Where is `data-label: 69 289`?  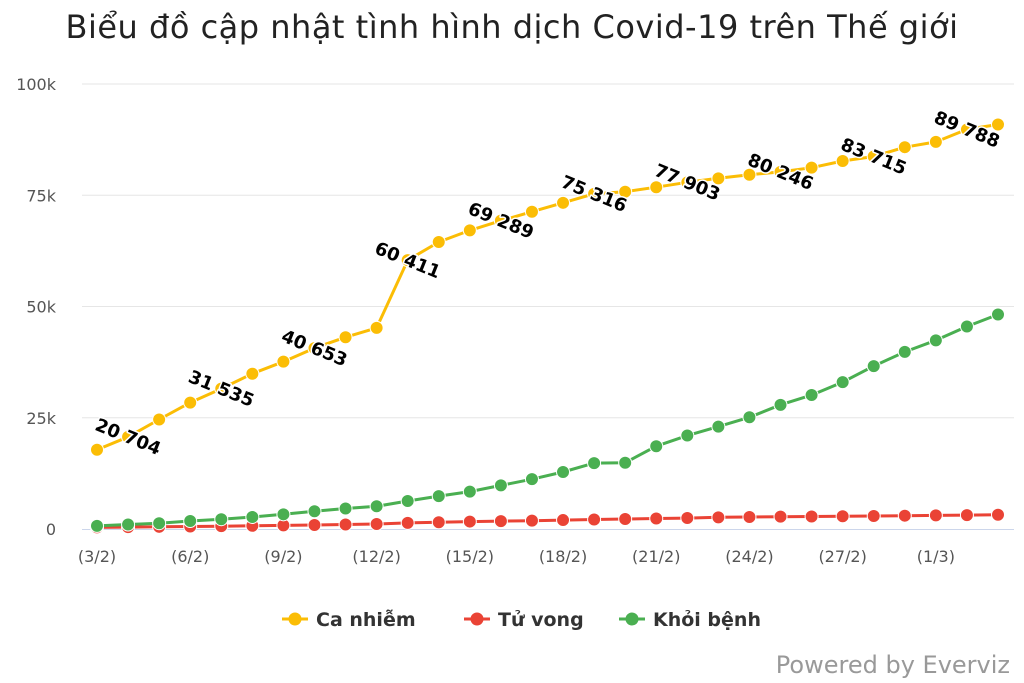 data-label: 69 289 is located at coordinates (501, 220).